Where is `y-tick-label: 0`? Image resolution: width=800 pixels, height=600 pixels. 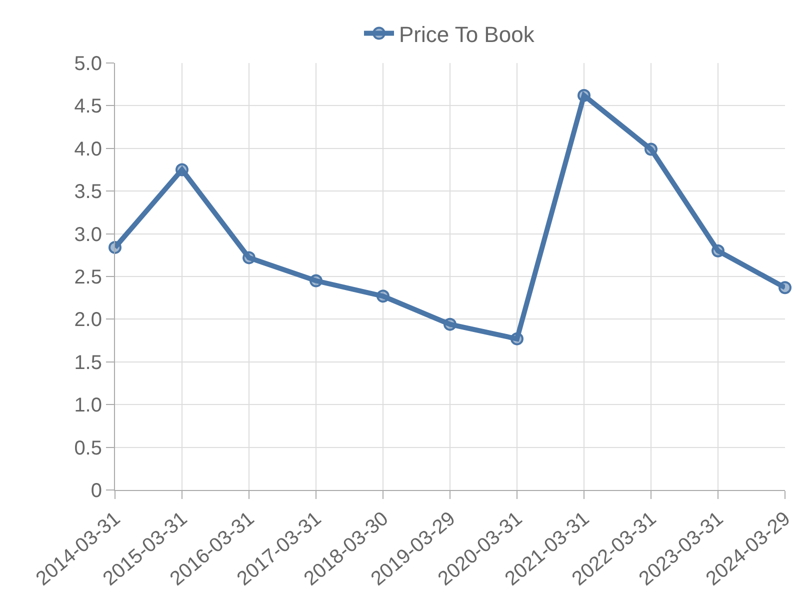
y-tick-label: 0 is located at coordinates (96, 491).